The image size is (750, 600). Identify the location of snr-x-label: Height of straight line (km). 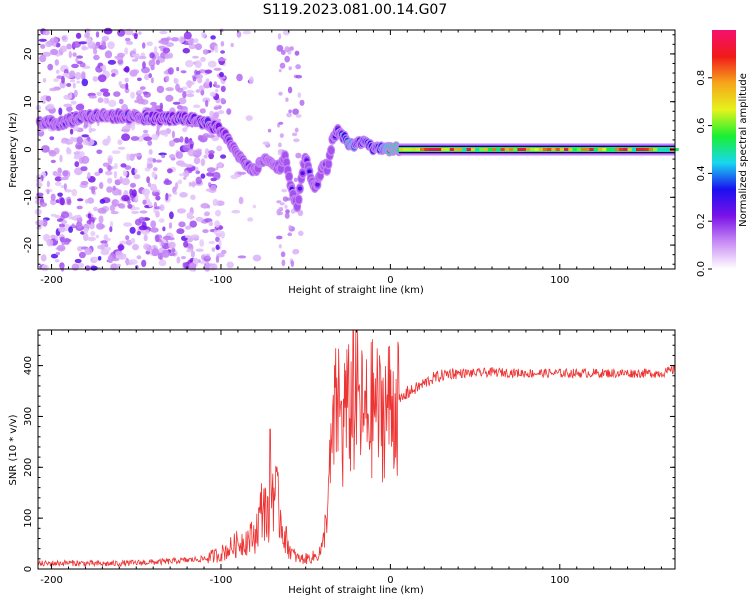
(356, 590).